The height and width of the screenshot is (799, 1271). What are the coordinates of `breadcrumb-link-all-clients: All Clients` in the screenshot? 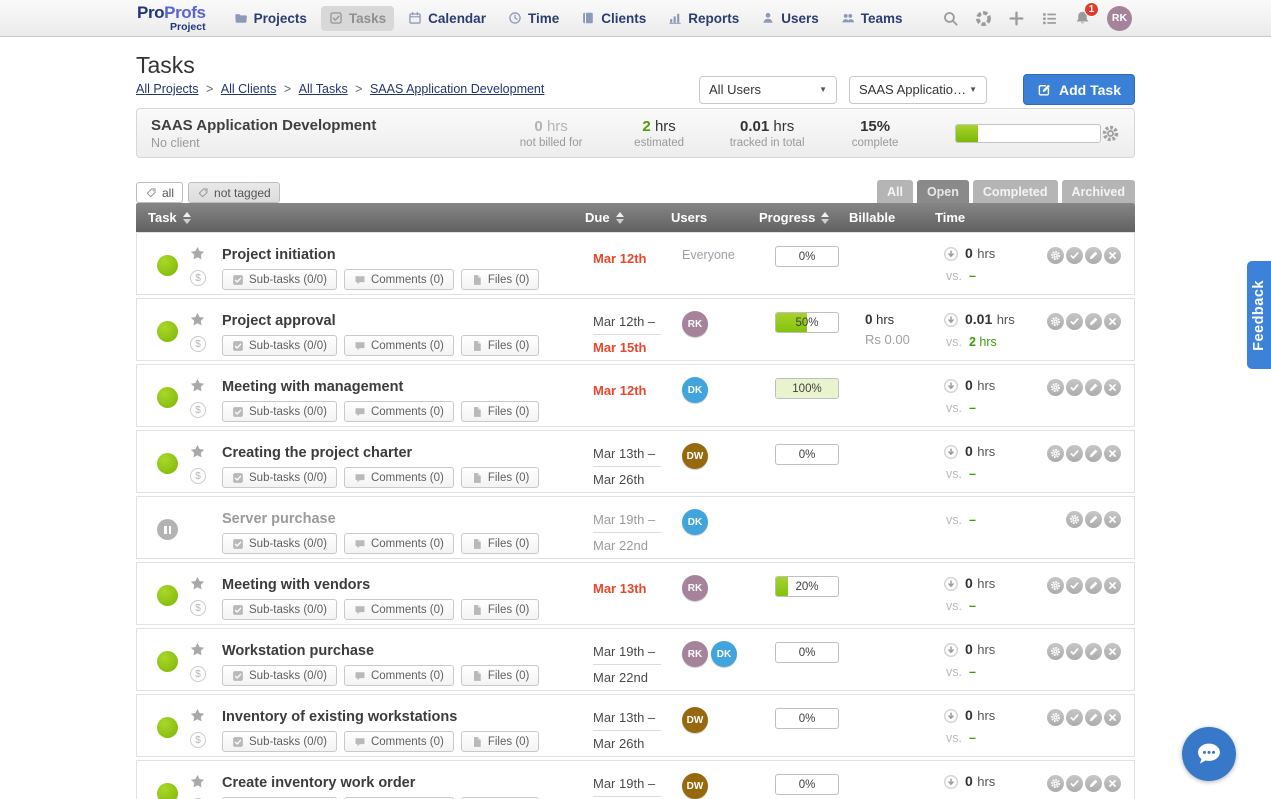 It's located at (248, 89).